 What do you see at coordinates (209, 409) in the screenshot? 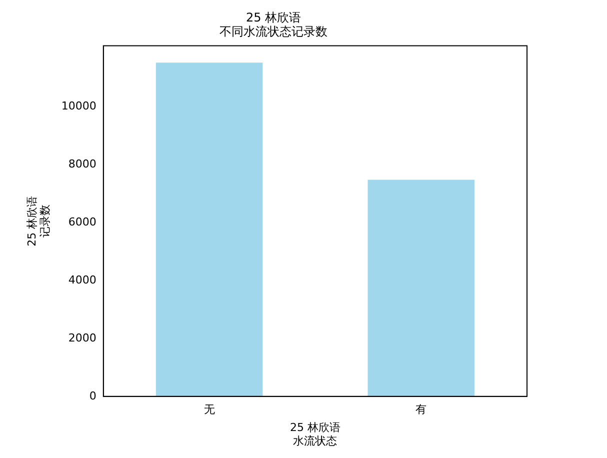
I see `x-tick-label: 无` at bounding box center [209, 409].